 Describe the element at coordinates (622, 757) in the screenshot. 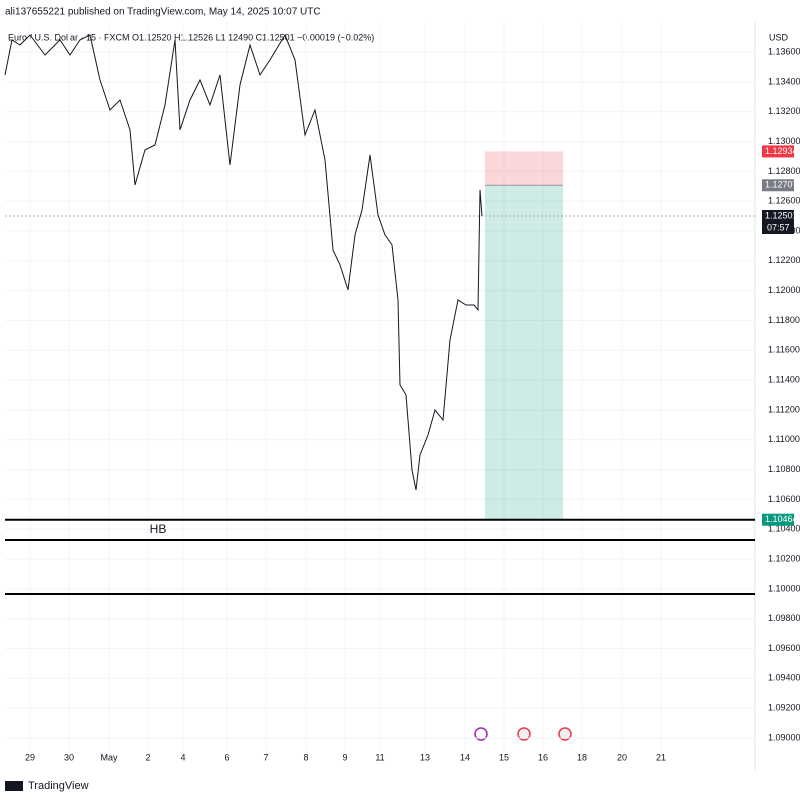

I see `x-tick-label: 20` at that location.